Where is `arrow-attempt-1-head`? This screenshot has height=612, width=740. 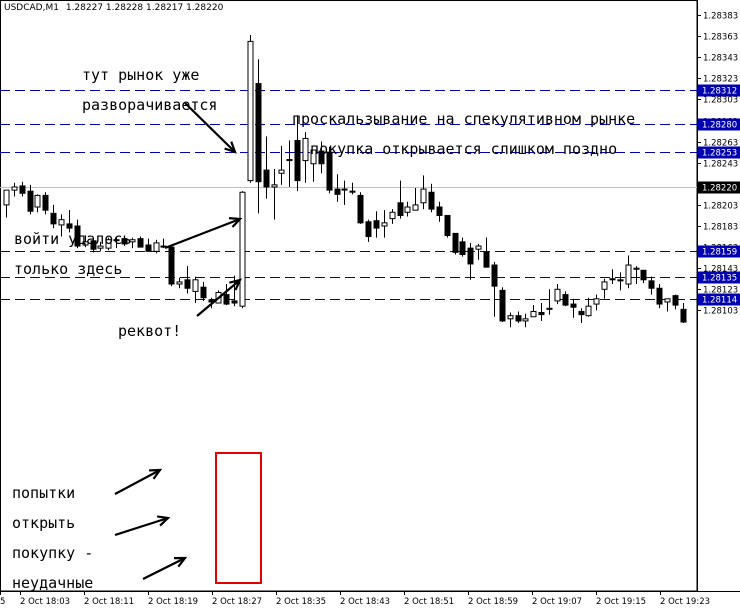
arrow-attempt-1-head is located at coordinates (155, 474).